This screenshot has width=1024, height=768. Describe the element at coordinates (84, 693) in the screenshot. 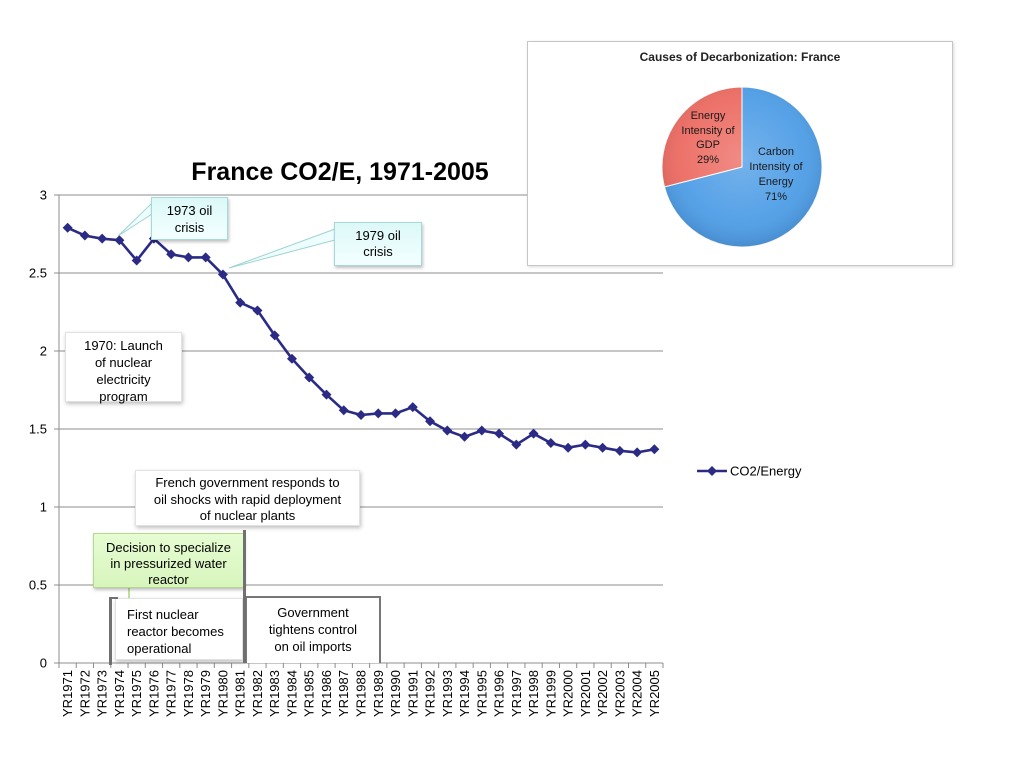

I see `x-tick-label: YR1972` at that location.